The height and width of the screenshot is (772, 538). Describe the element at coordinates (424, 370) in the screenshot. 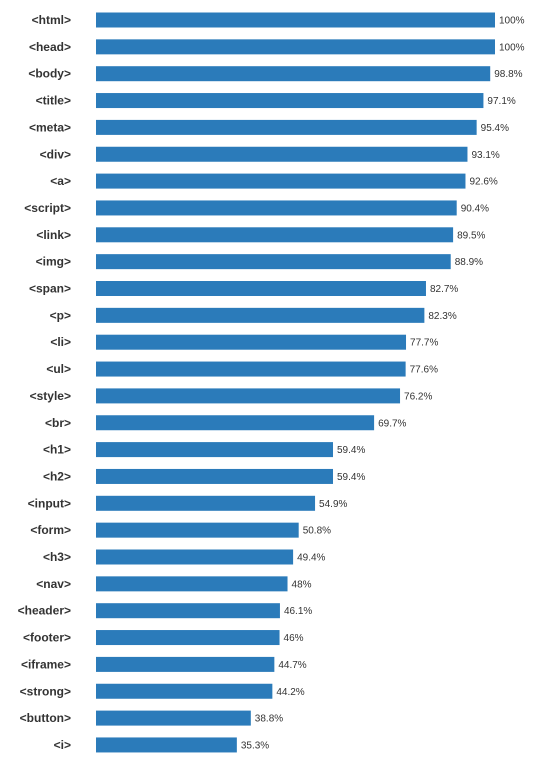

I see `value-label: 77.6%` at that location.